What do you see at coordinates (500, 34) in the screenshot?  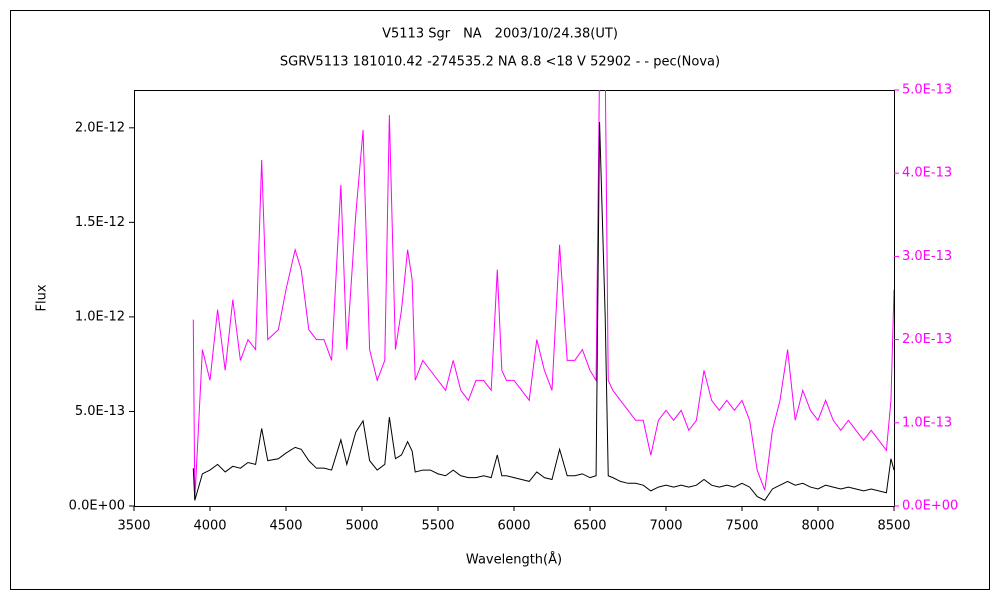 I see `chart-title: V5113 Sgr NA 2003/10/24.38(UT)` at bounding box center [500, 34].